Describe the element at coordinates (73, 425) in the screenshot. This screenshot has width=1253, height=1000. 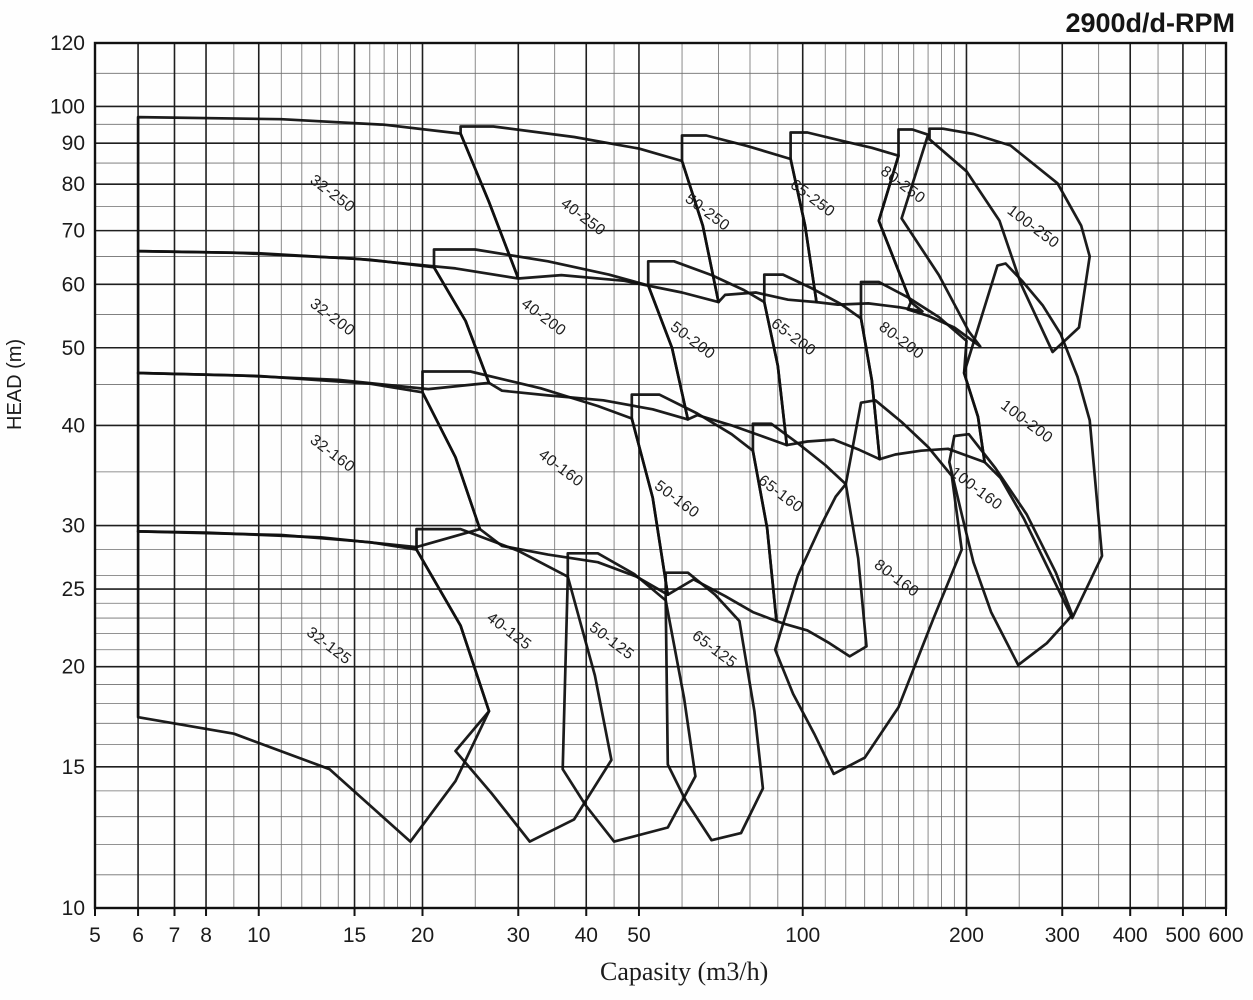
I see `y-tick-label: 40` at that location.